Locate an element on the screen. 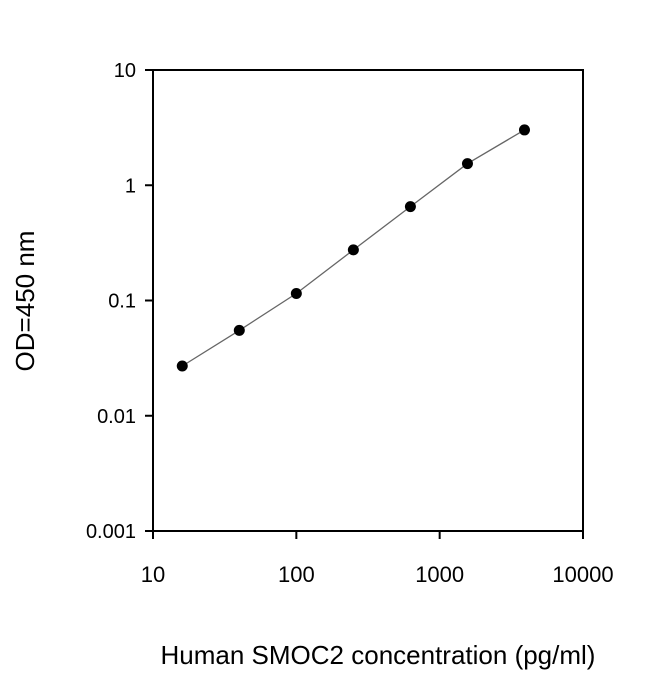 The height and width of the screenshot is (679, 650). x-tick-label: 1000 is located at coordinates (439, 574).